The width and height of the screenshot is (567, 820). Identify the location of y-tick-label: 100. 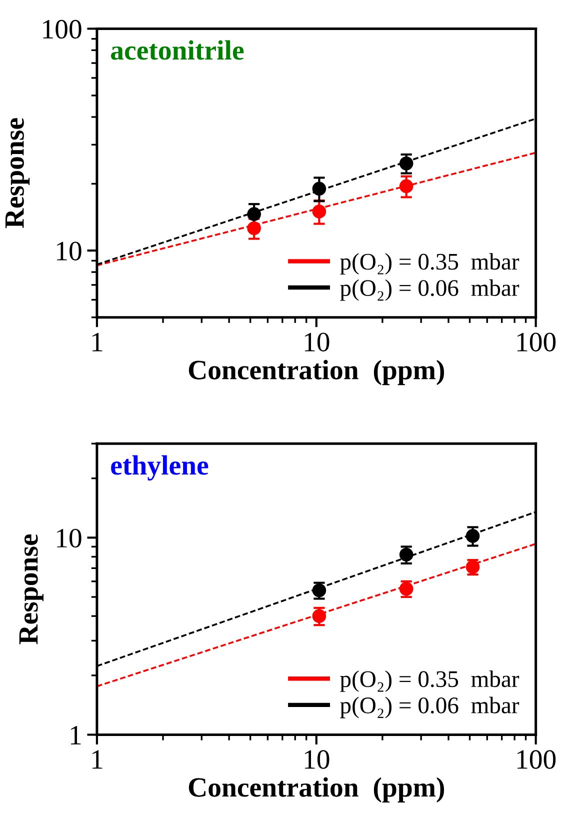
(62, 29).